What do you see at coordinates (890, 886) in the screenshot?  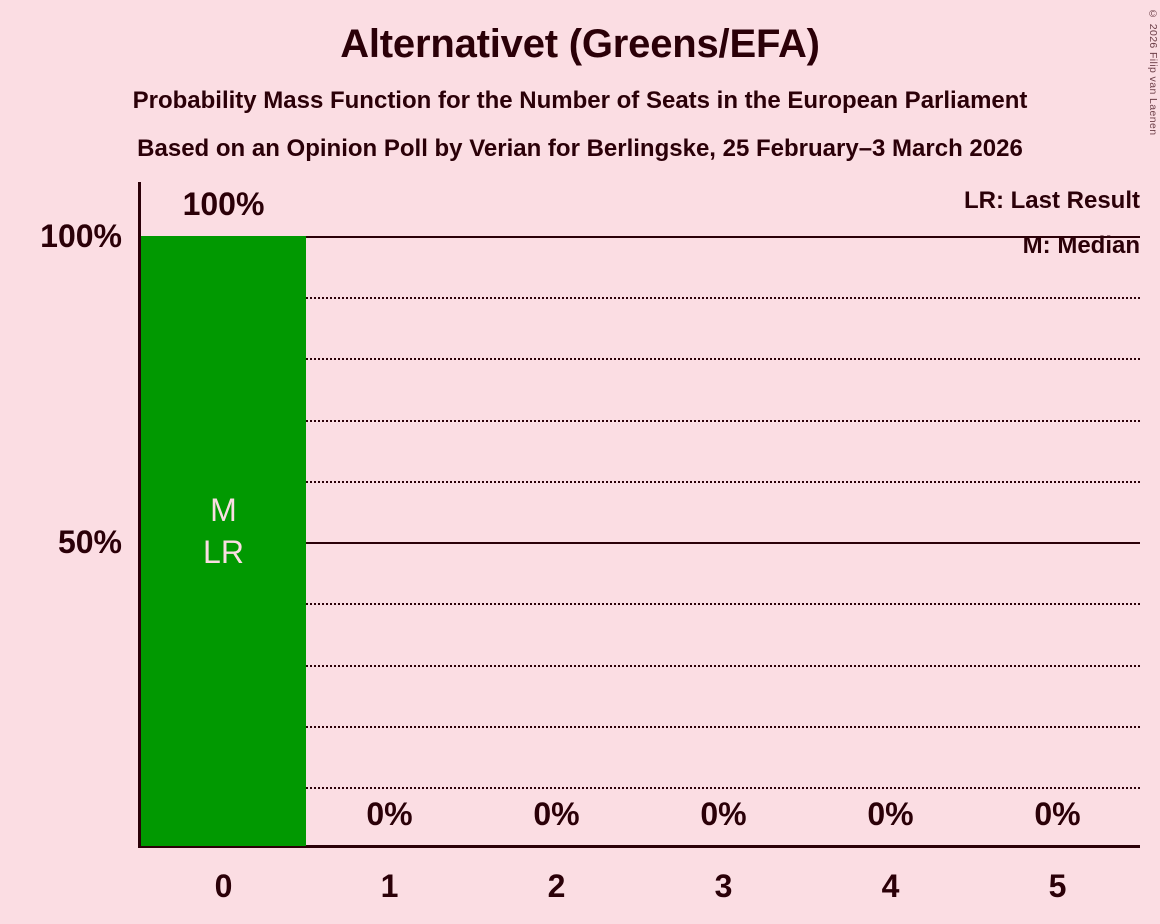 I see `x-tick-label-4: 4` at bounding box center [890, 886].